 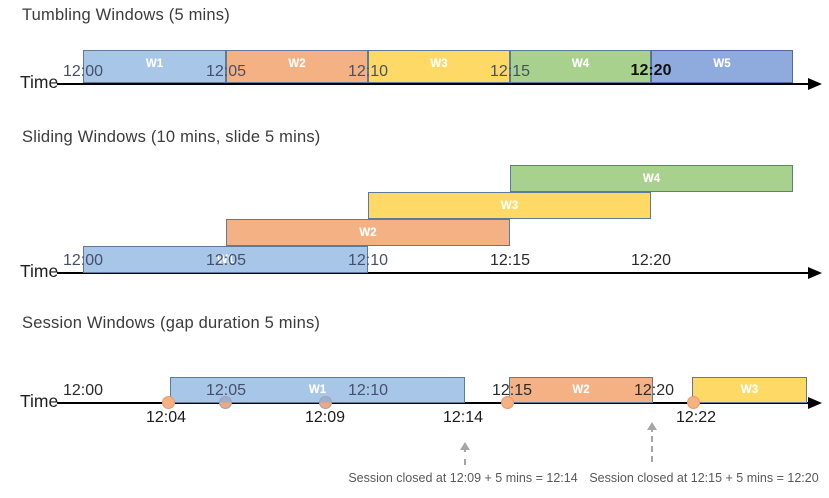 I want to click on tumbling-time-axis-line, so click(x=433, y=84).